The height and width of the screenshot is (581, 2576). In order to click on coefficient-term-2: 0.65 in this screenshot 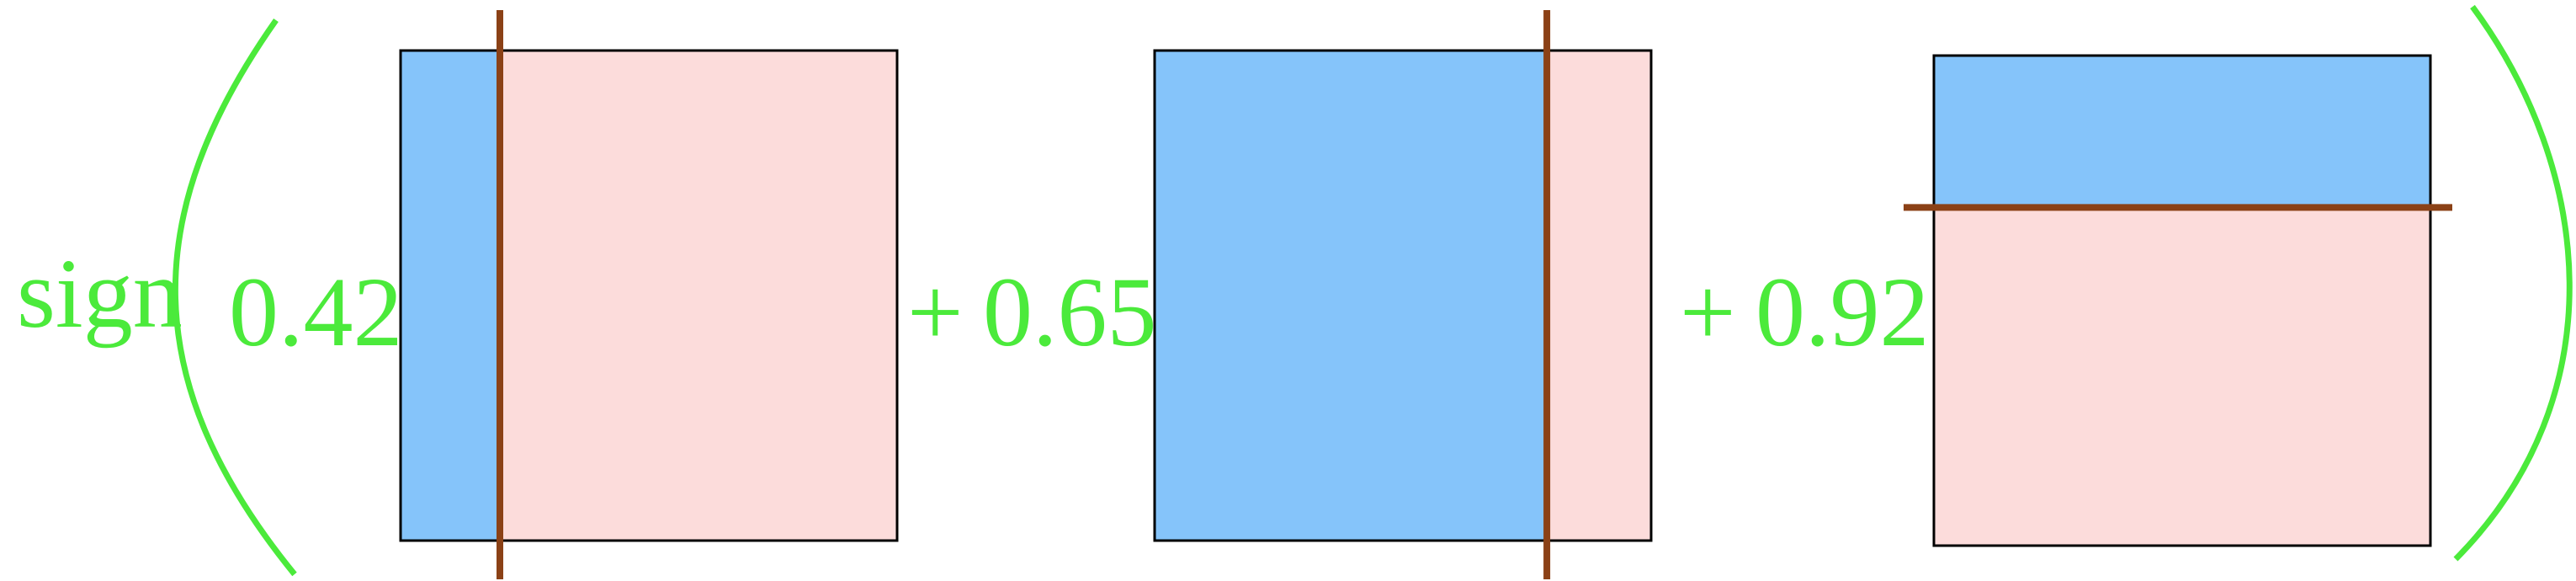, I will do `click(1070, 312)`.